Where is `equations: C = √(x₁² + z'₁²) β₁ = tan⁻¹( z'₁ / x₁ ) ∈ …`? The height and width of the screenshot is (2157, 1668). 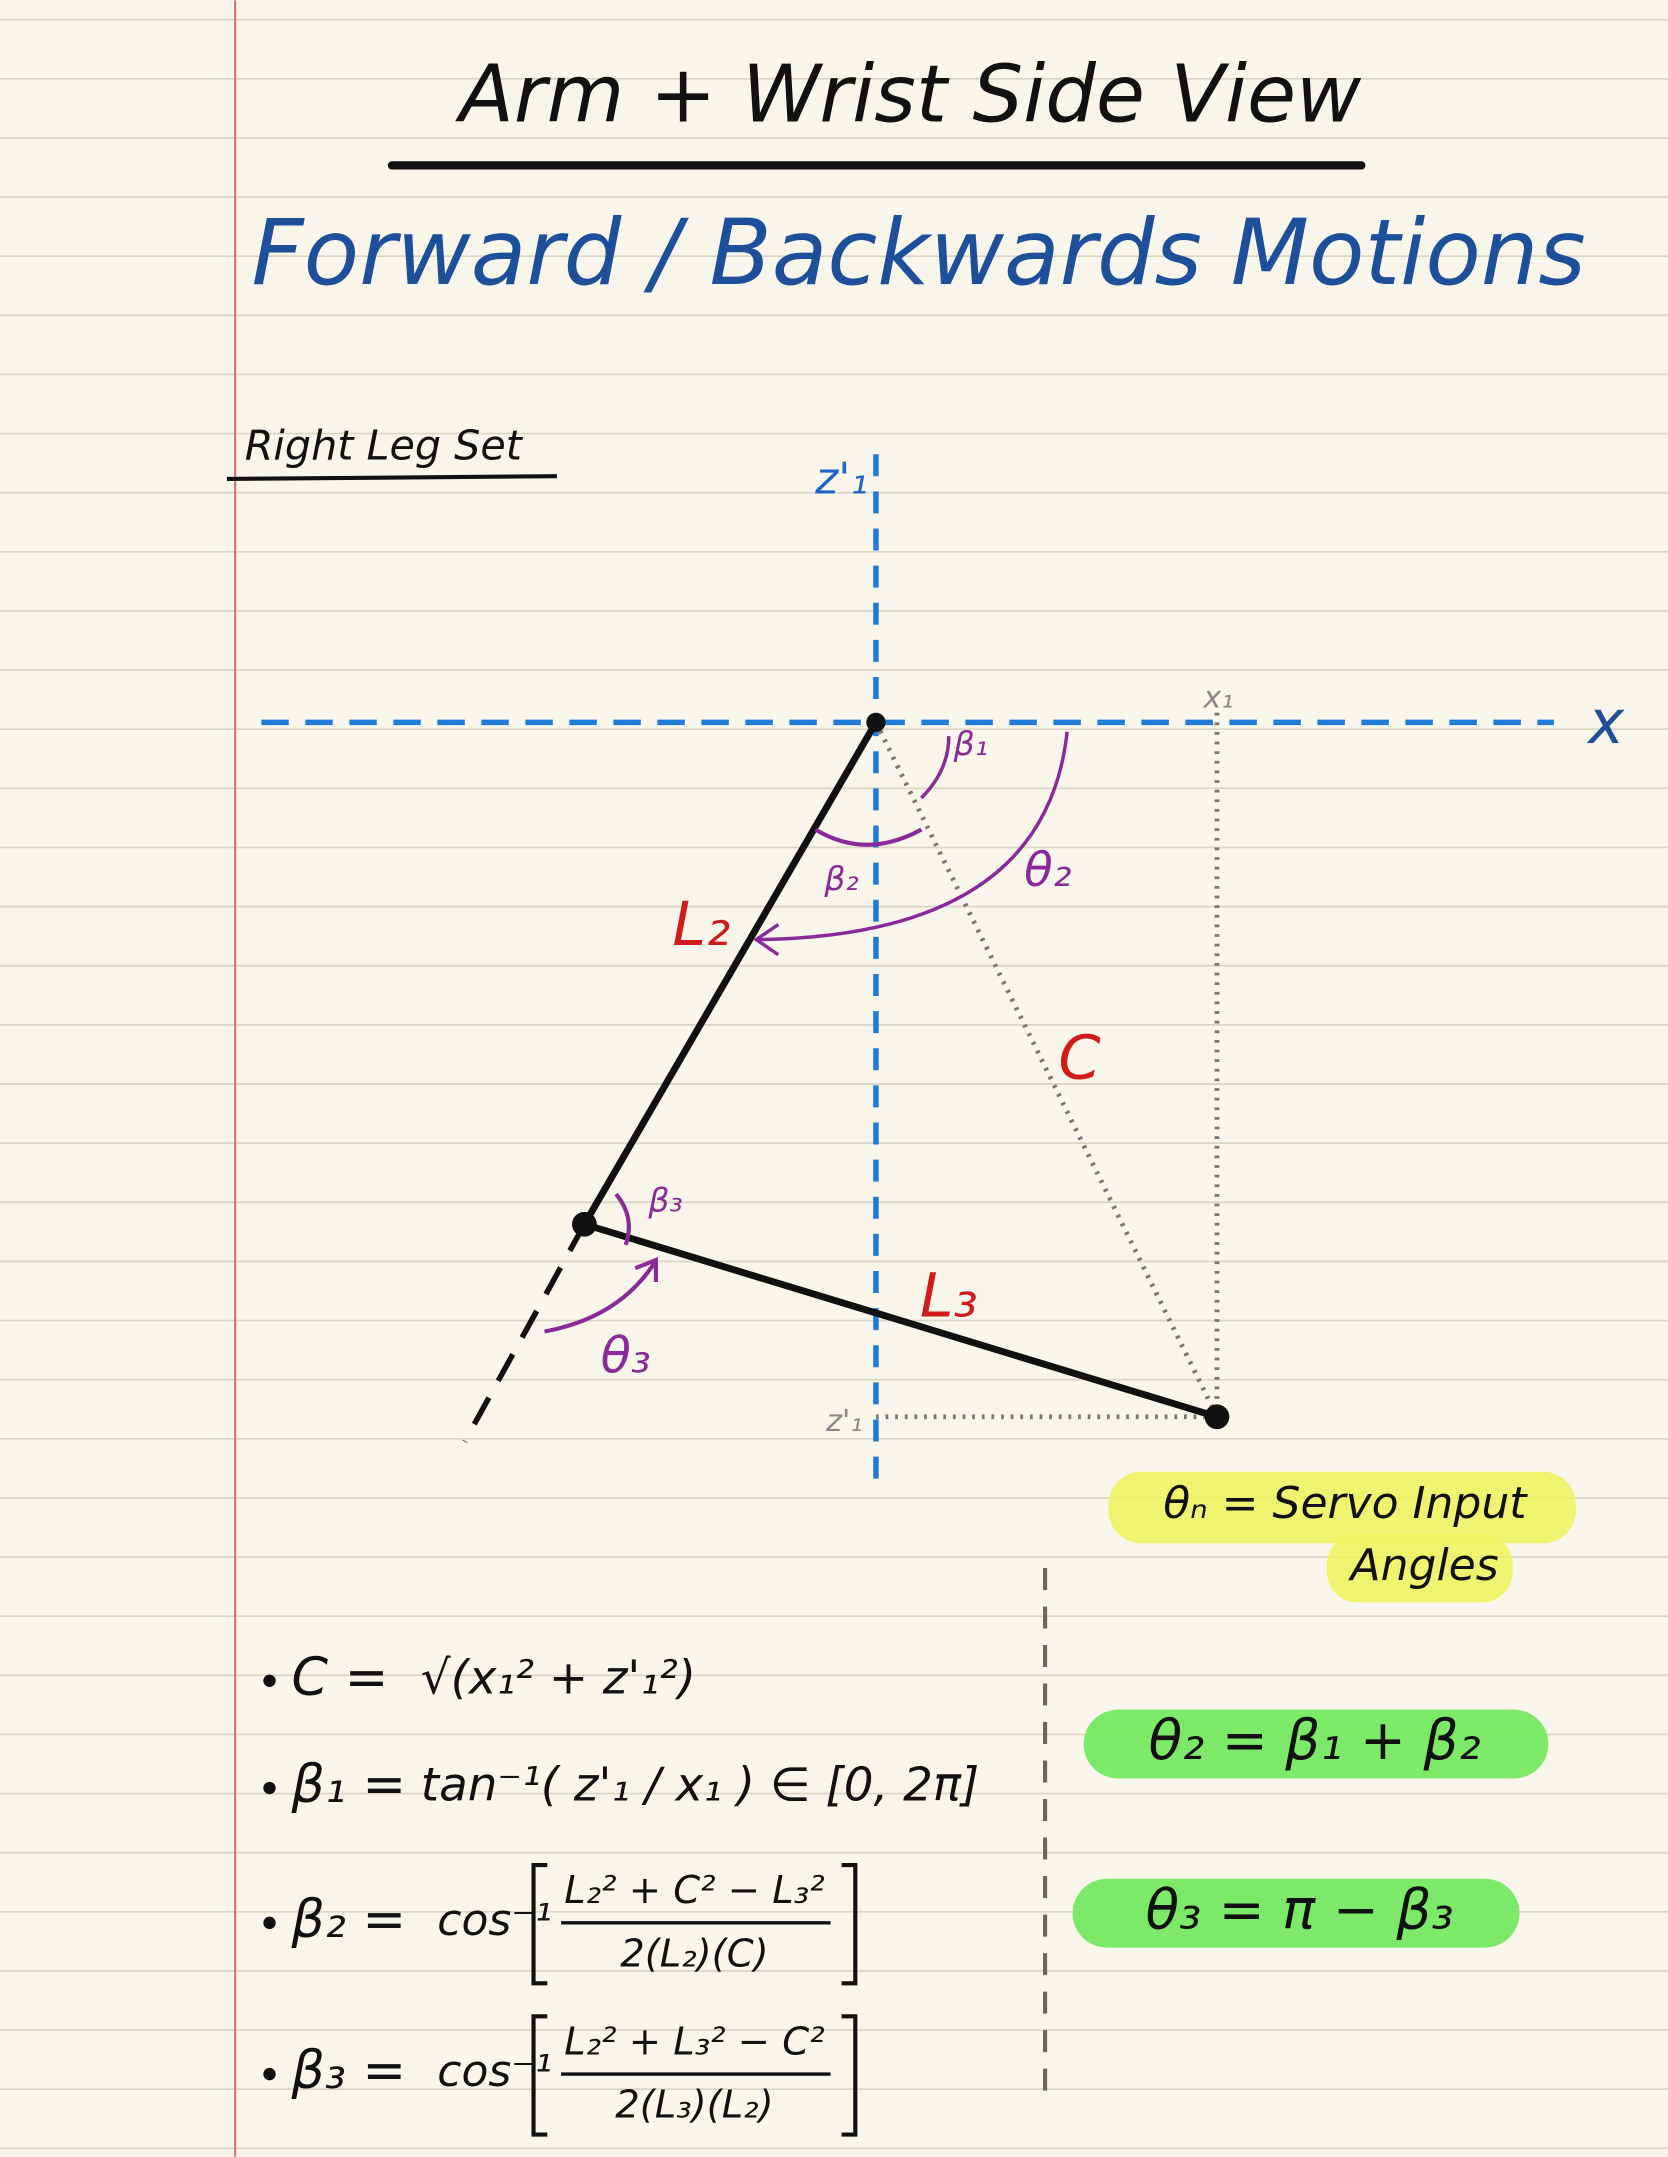 equations: C = √(x₁² + z'₁²) β₁ = tan⁻¹( z'₁ / x₁ ) ∈ … is located at coordinates (621, 1892).